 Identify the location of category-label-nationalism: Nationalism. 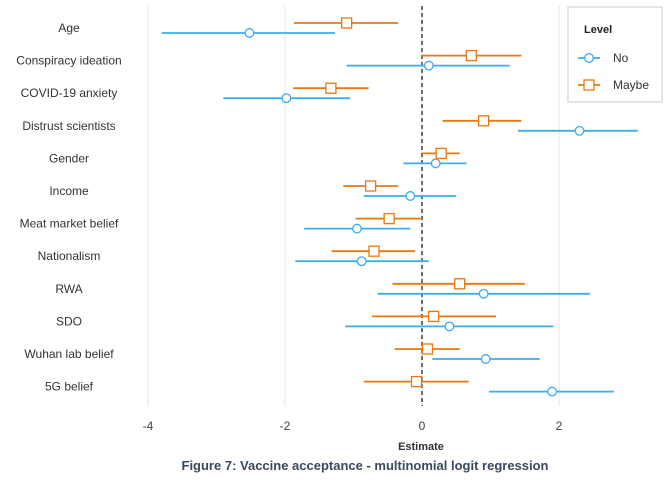
(69, 256).